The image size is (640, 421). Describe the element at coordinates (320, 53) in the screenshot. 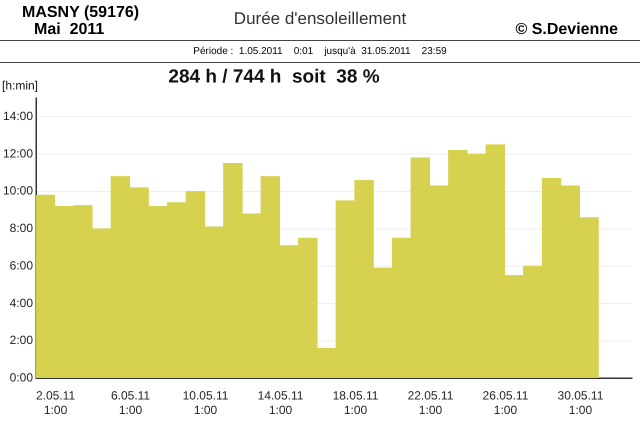

I see `chart-subtitle: Période : 1.05.2011 0:01 jusqu'à 31.05.2011 23:59` at that location.